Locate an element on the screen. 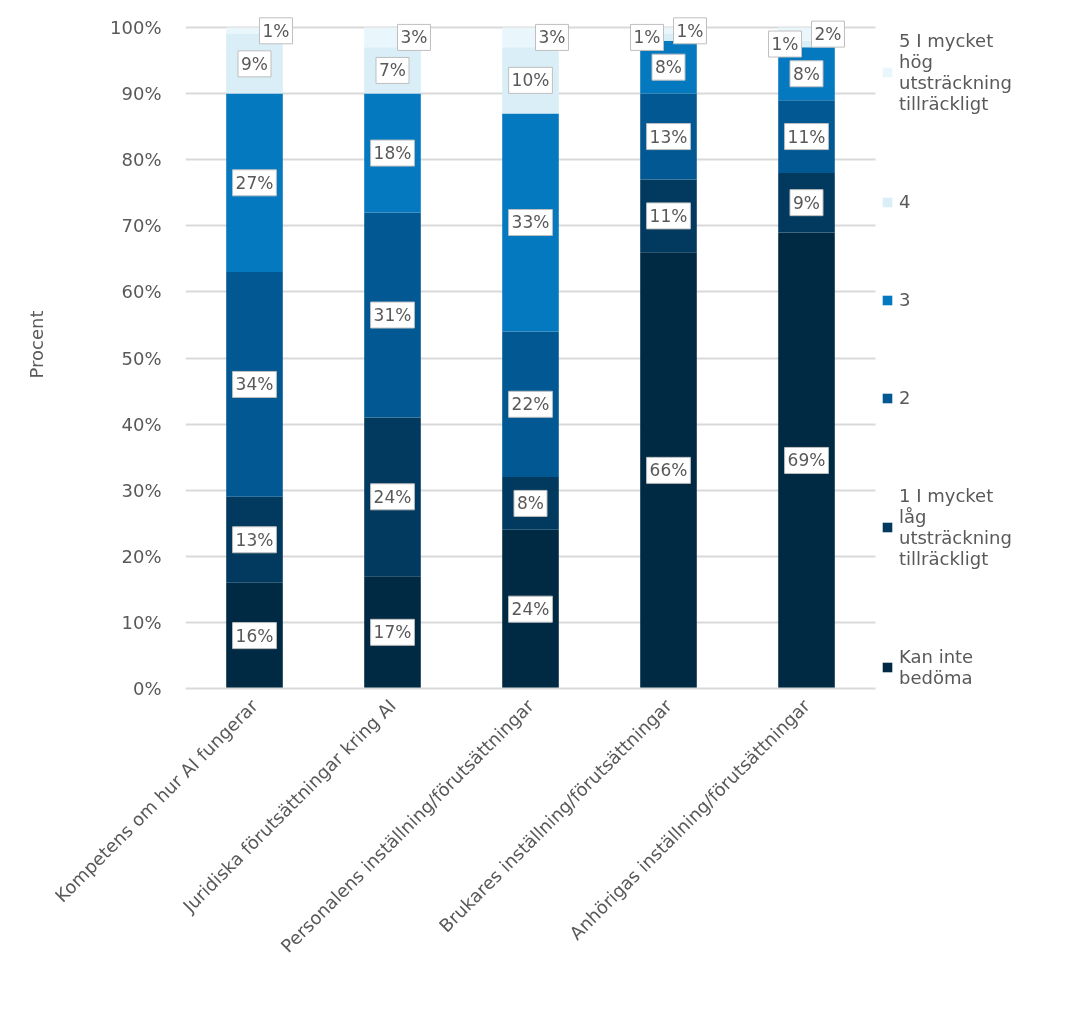 The image size is (1068, 1032). data-label: 66% is located at coordinates (668, 470).